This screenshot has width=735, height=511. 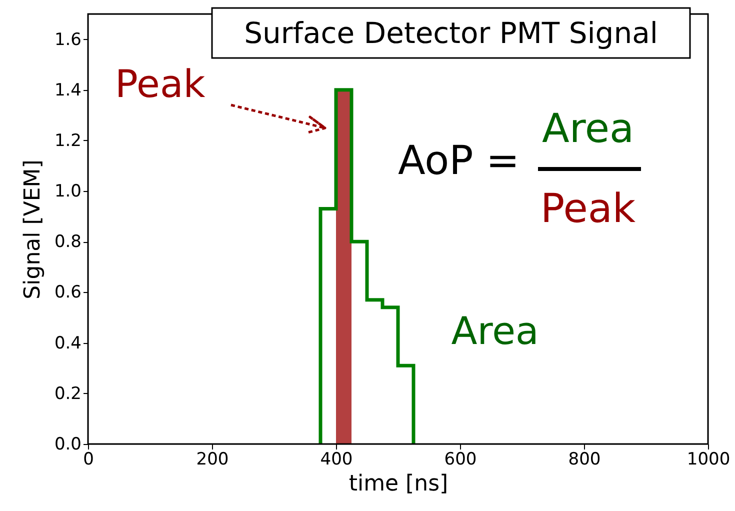 What do you see at coordinates (88, 460) in the screenshot?
I see `x-tick-label: 0` at bounding box center [88, 460].